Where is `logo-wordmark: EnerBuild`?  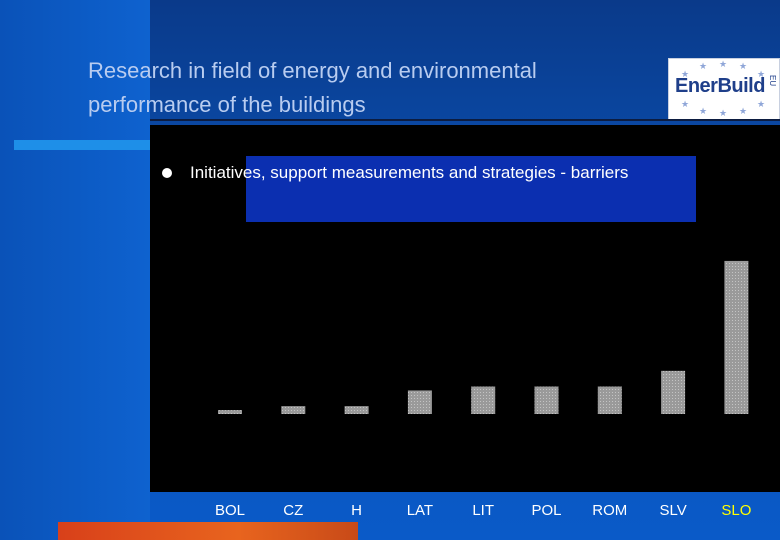
logo-wordmark: EnerBuild is located at coordinates (720, 86).